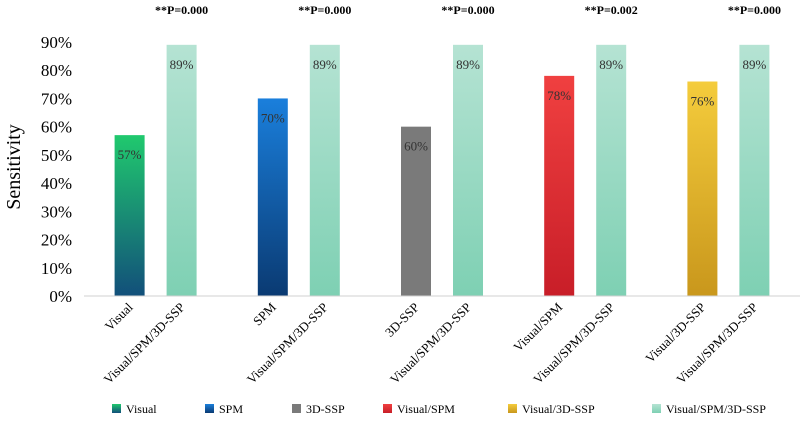 The height and width of the screenshot is (428, 809). I want to click on bar-spm, so click(272, 197).